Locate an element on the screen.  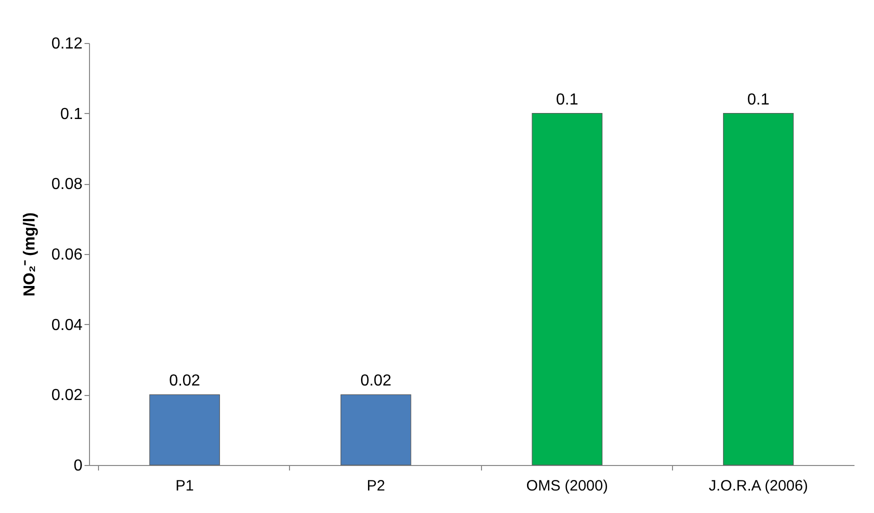
y-tick-label: 0.04 is located at coordinates (67, 325).